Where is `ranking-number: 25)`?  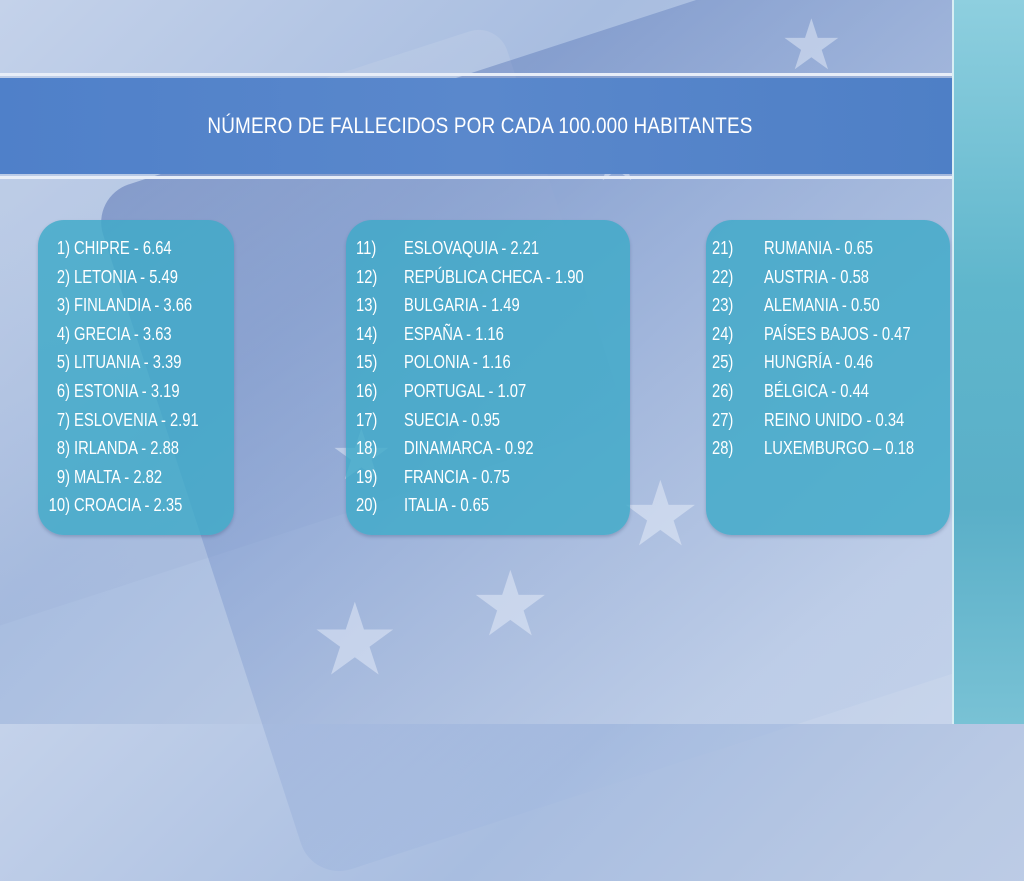
ranking-number: 25) is located at coordinates (723, 362).